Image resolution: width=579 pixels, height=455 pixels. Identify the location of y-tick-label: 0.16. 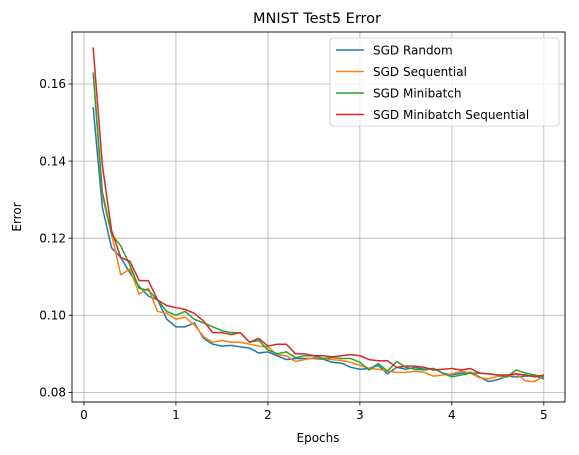
(52, 84).